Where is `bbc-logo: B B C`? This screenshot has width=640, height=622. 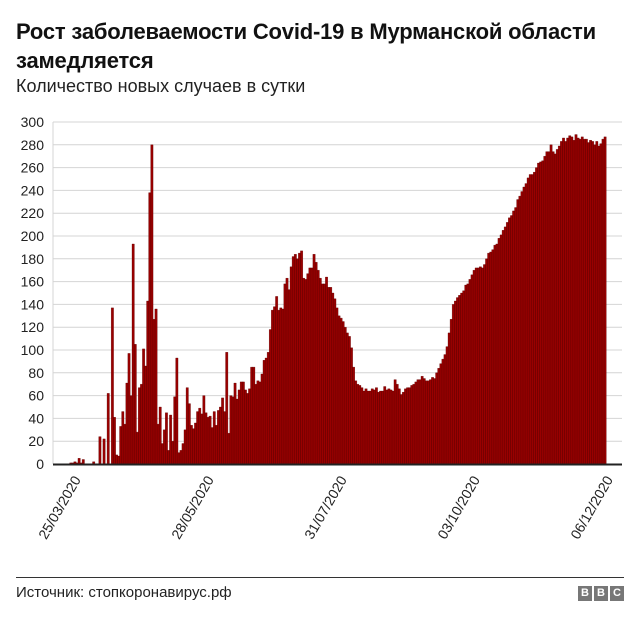 bbc-logo: B B C is located at coordinates (601, 593).